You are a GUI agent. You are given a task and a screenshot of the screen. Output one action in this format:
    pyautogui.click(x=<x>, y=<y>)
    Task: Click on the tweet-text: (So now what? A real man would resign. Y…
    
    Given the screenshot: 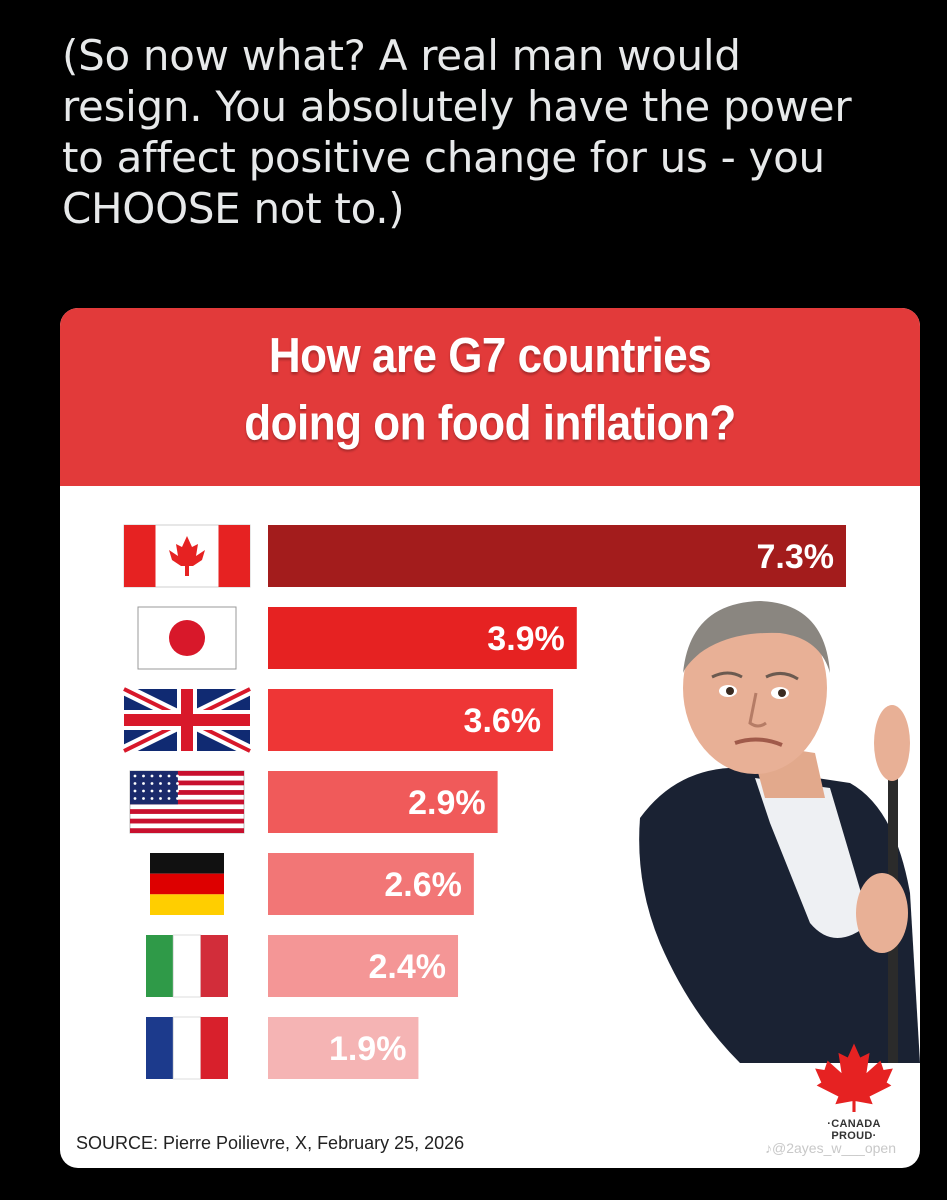 What is the action you would take?
    pyautogui.click(x=457, y=132)
    